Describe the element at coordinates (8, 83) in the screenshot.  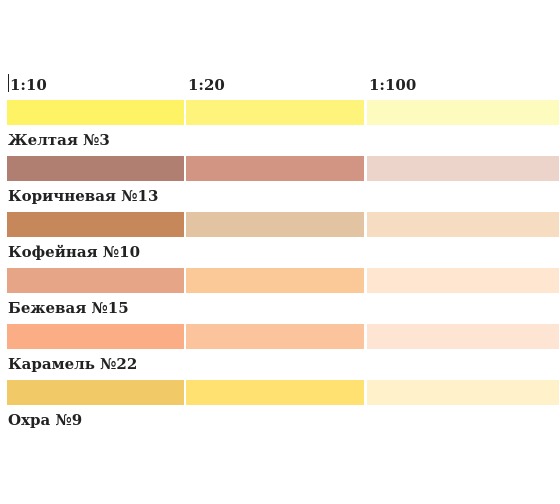
I see `text-cursor` at that location.